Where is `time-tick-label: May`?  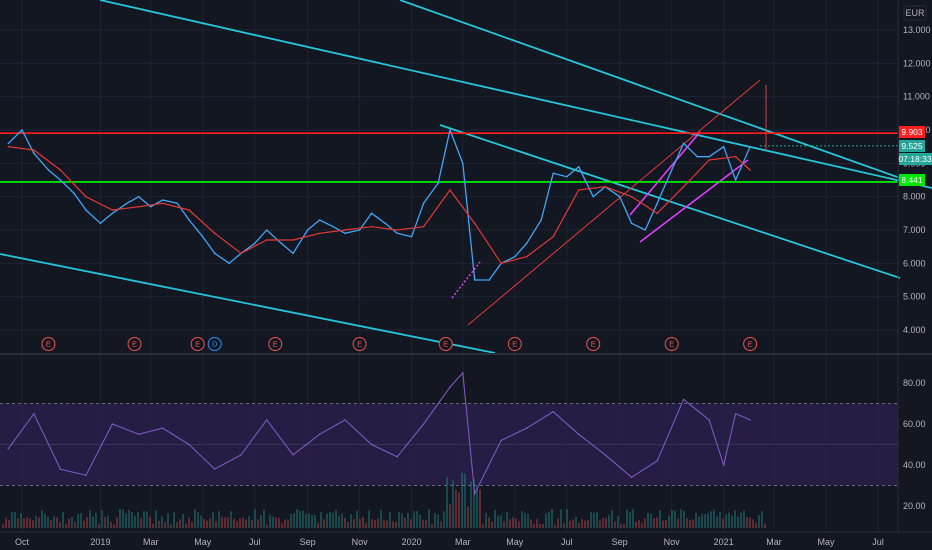
time-tick-label: May is located at coordinates (515, 542).